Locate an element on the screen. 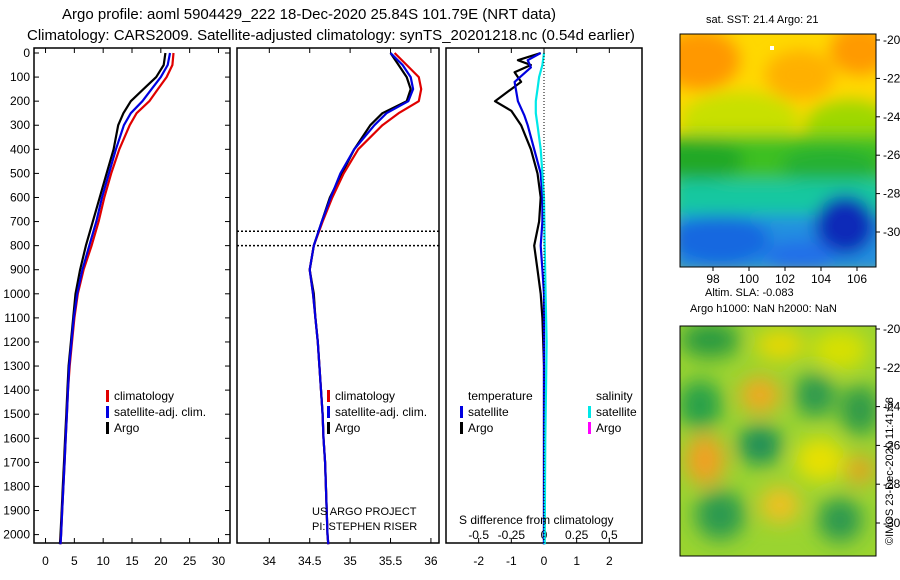 Image resolution: width=900 pixels, height=580 pixels. x-tick-label: 35 is located at coordinates (350, 561).